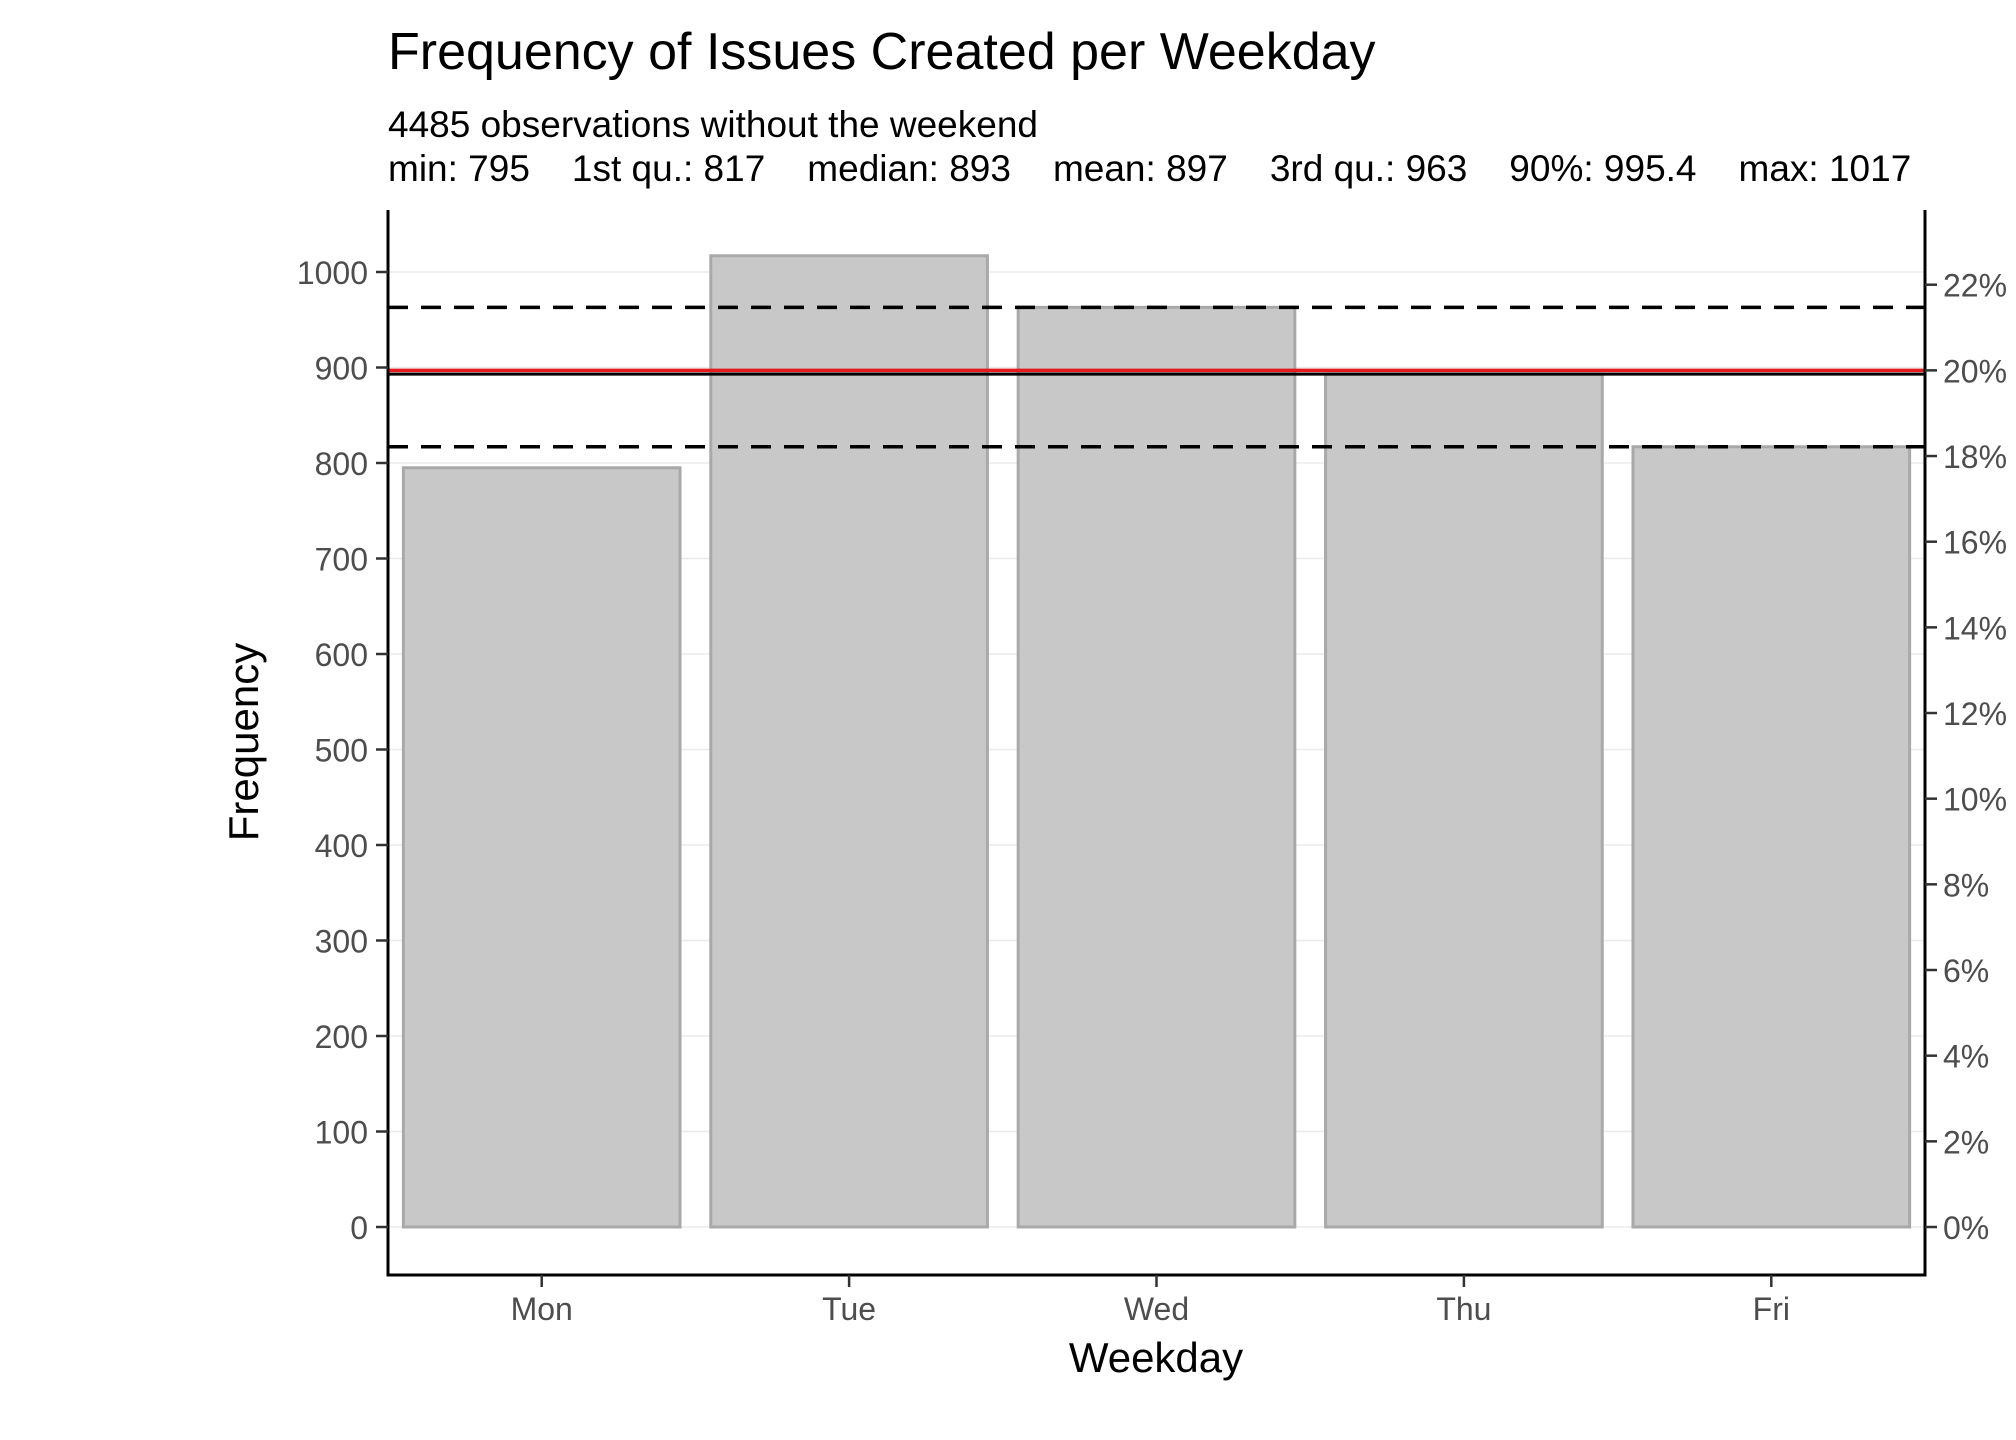 The image size is (2016, 1440). Describe the element at coordinates (1771, 837) in the screenshot. I see `bar-fri` at that location.